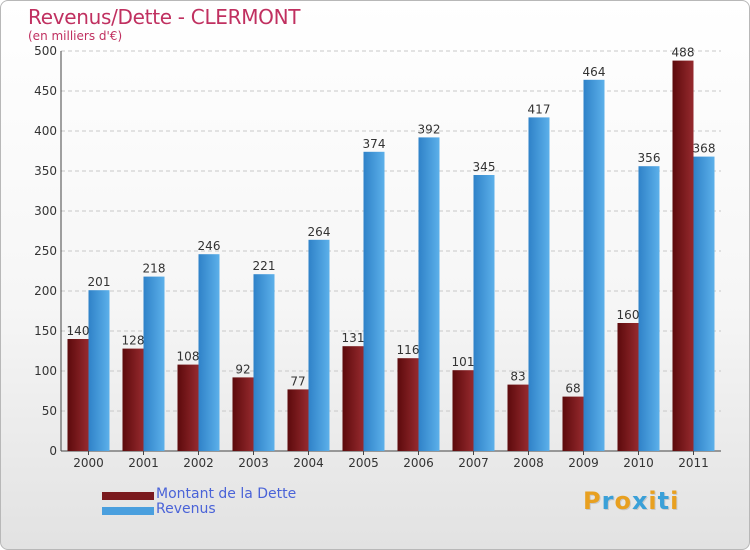  I want to click on x-tick-label: 2011, so click(693, 463).